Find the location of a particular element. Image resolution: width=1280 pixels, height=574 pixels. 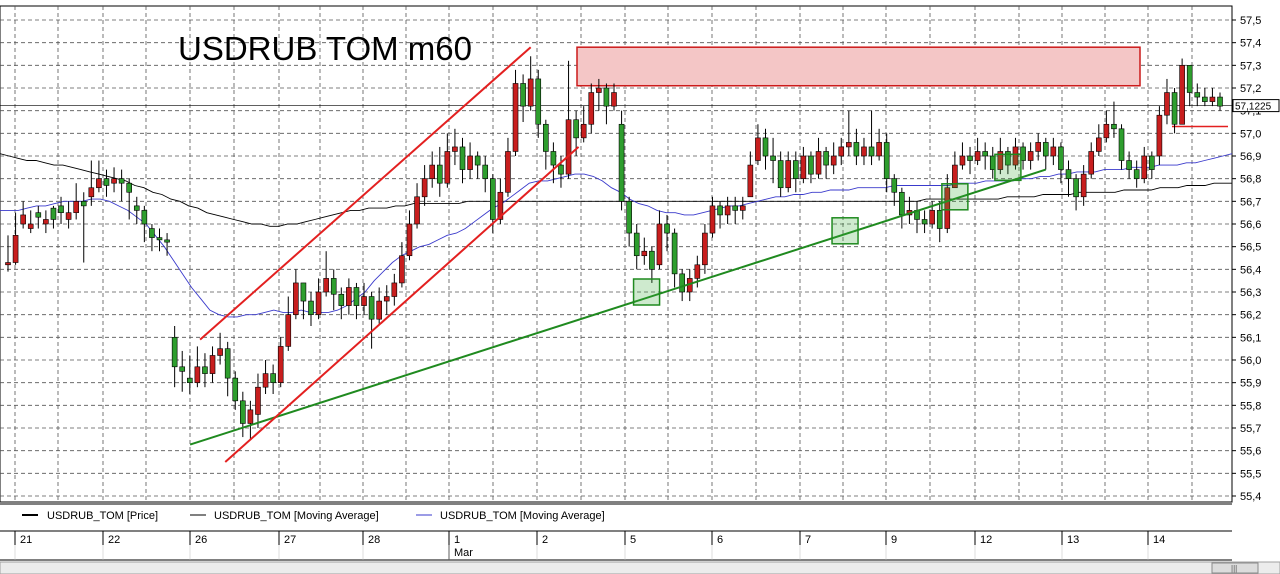

scrollbar-grip-icon: ||| is located at coordinates (1234, 568).